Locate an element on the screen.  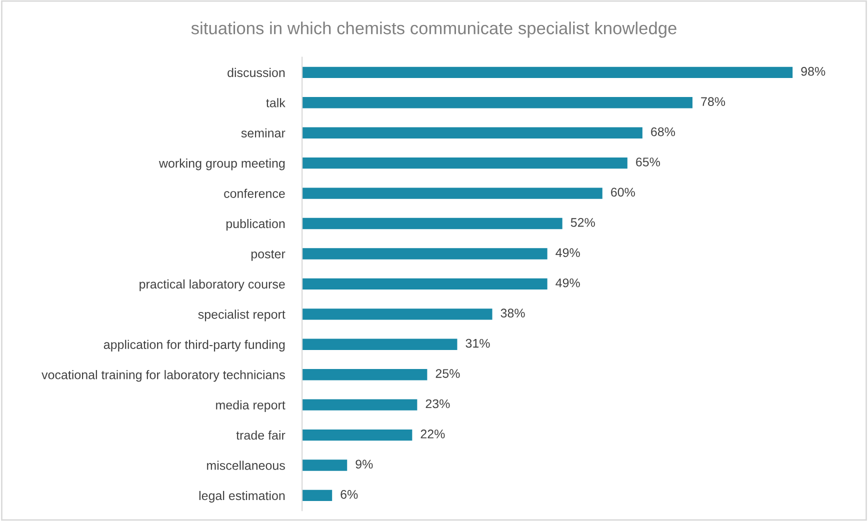
y-tick-label: application for third-party funding is located at coordinates (194, 346).